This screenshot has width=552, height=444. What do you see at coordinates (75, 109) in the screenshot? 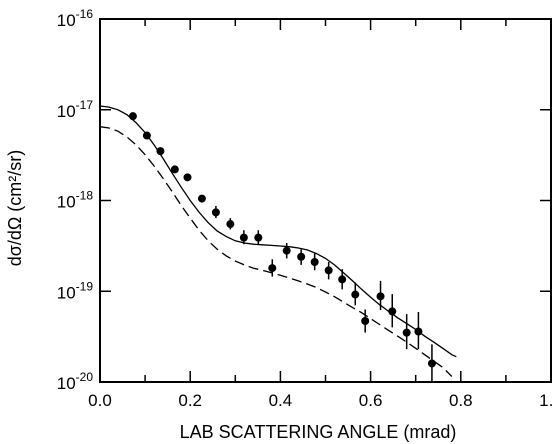
I see `y-tick-label: 10-17` at bounding box center [75, 109].